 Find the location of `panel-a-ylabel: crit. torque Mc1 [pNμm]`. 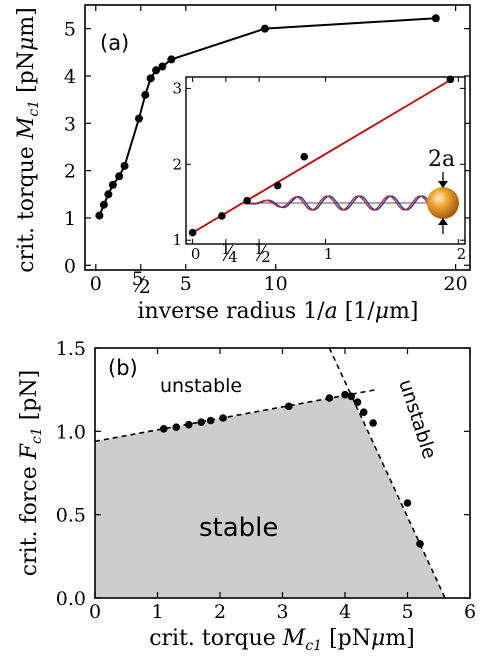

panel-a-ylabel: crit. torque Mc1 [pNμm] is located at coordinates (28, 140).